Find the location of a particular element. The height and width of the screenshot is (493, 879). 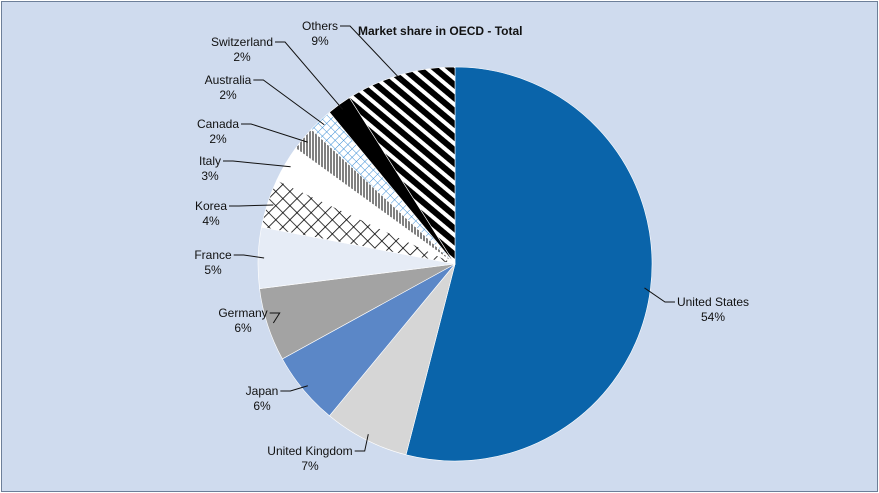

slice-label: France is located at coordinates (213, 255).